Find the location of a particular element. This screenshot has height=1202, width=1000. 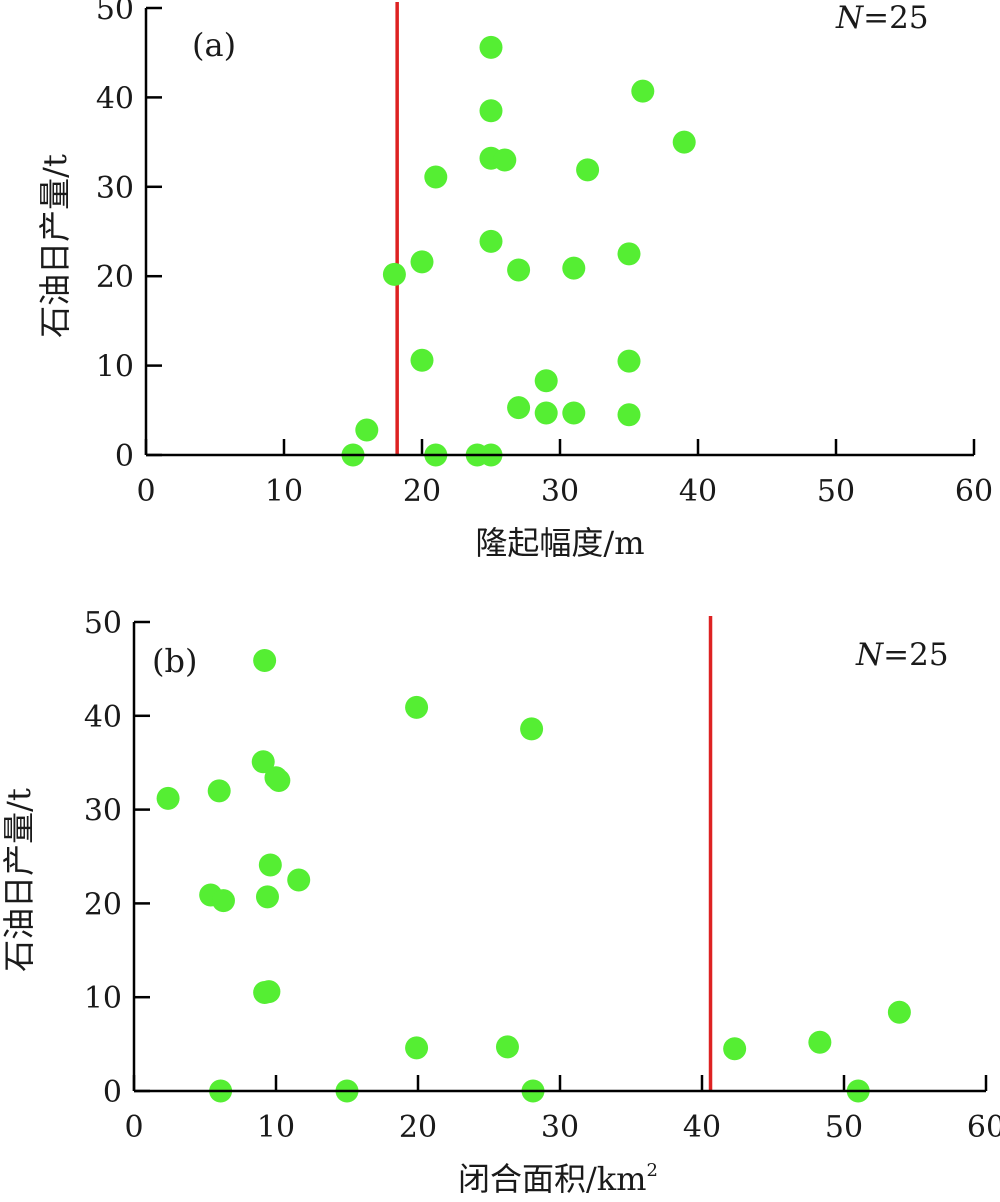

panel-b-n-value: =25 is located at coordinates (915, 655).